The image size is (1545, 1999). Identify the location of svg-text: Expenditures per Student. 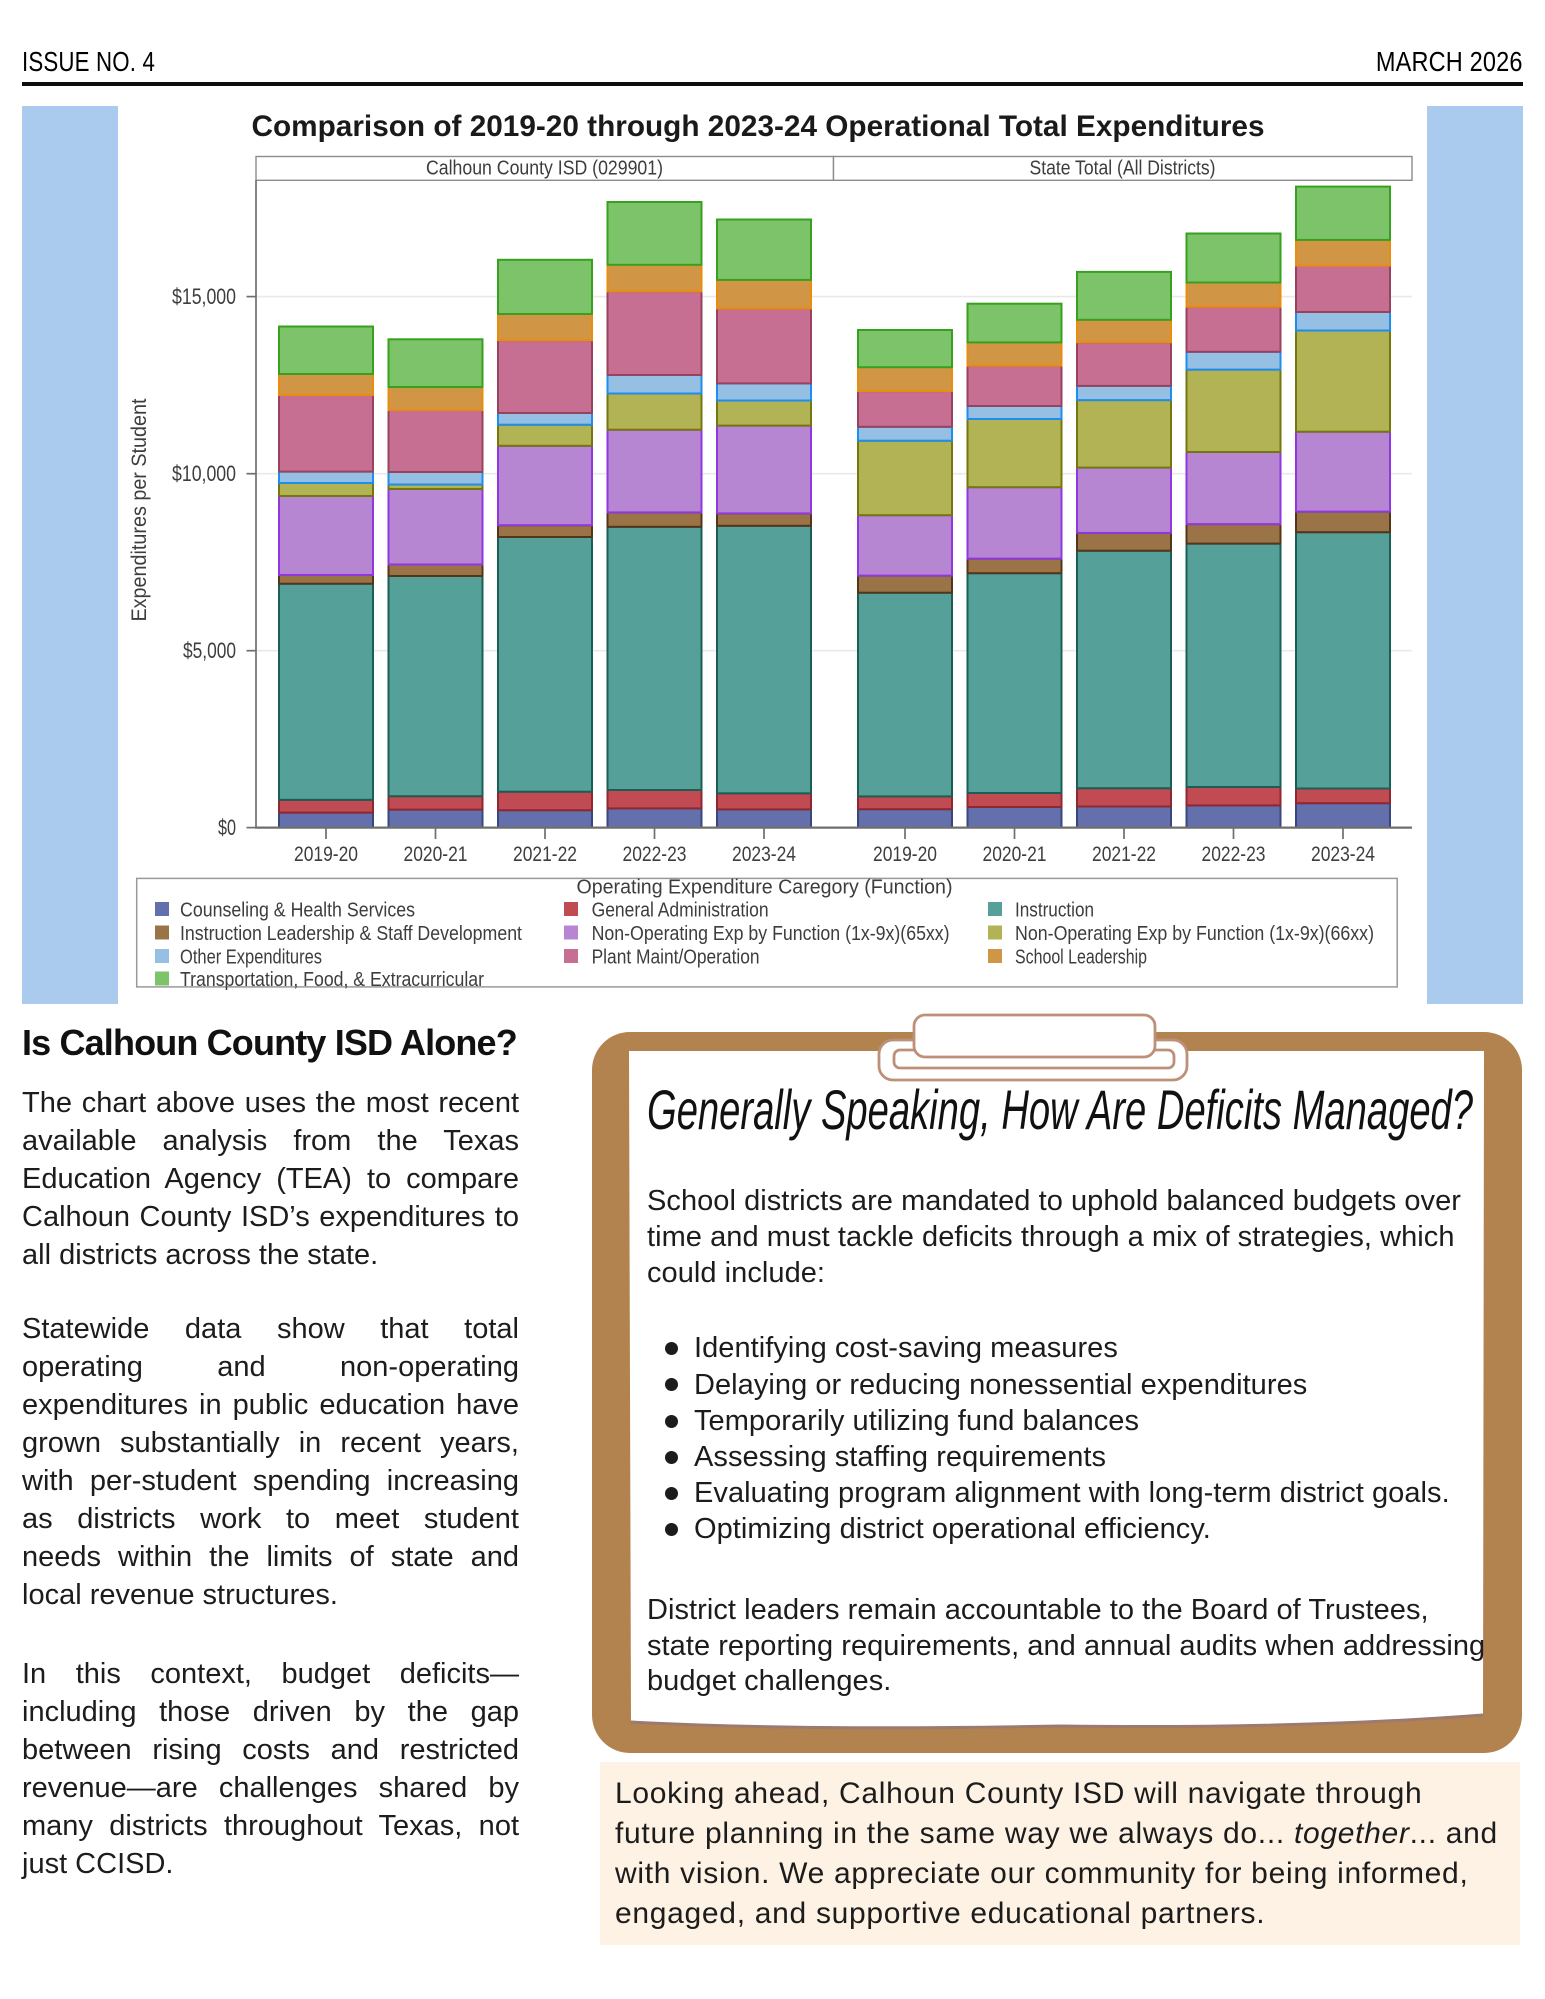
(139, 509).